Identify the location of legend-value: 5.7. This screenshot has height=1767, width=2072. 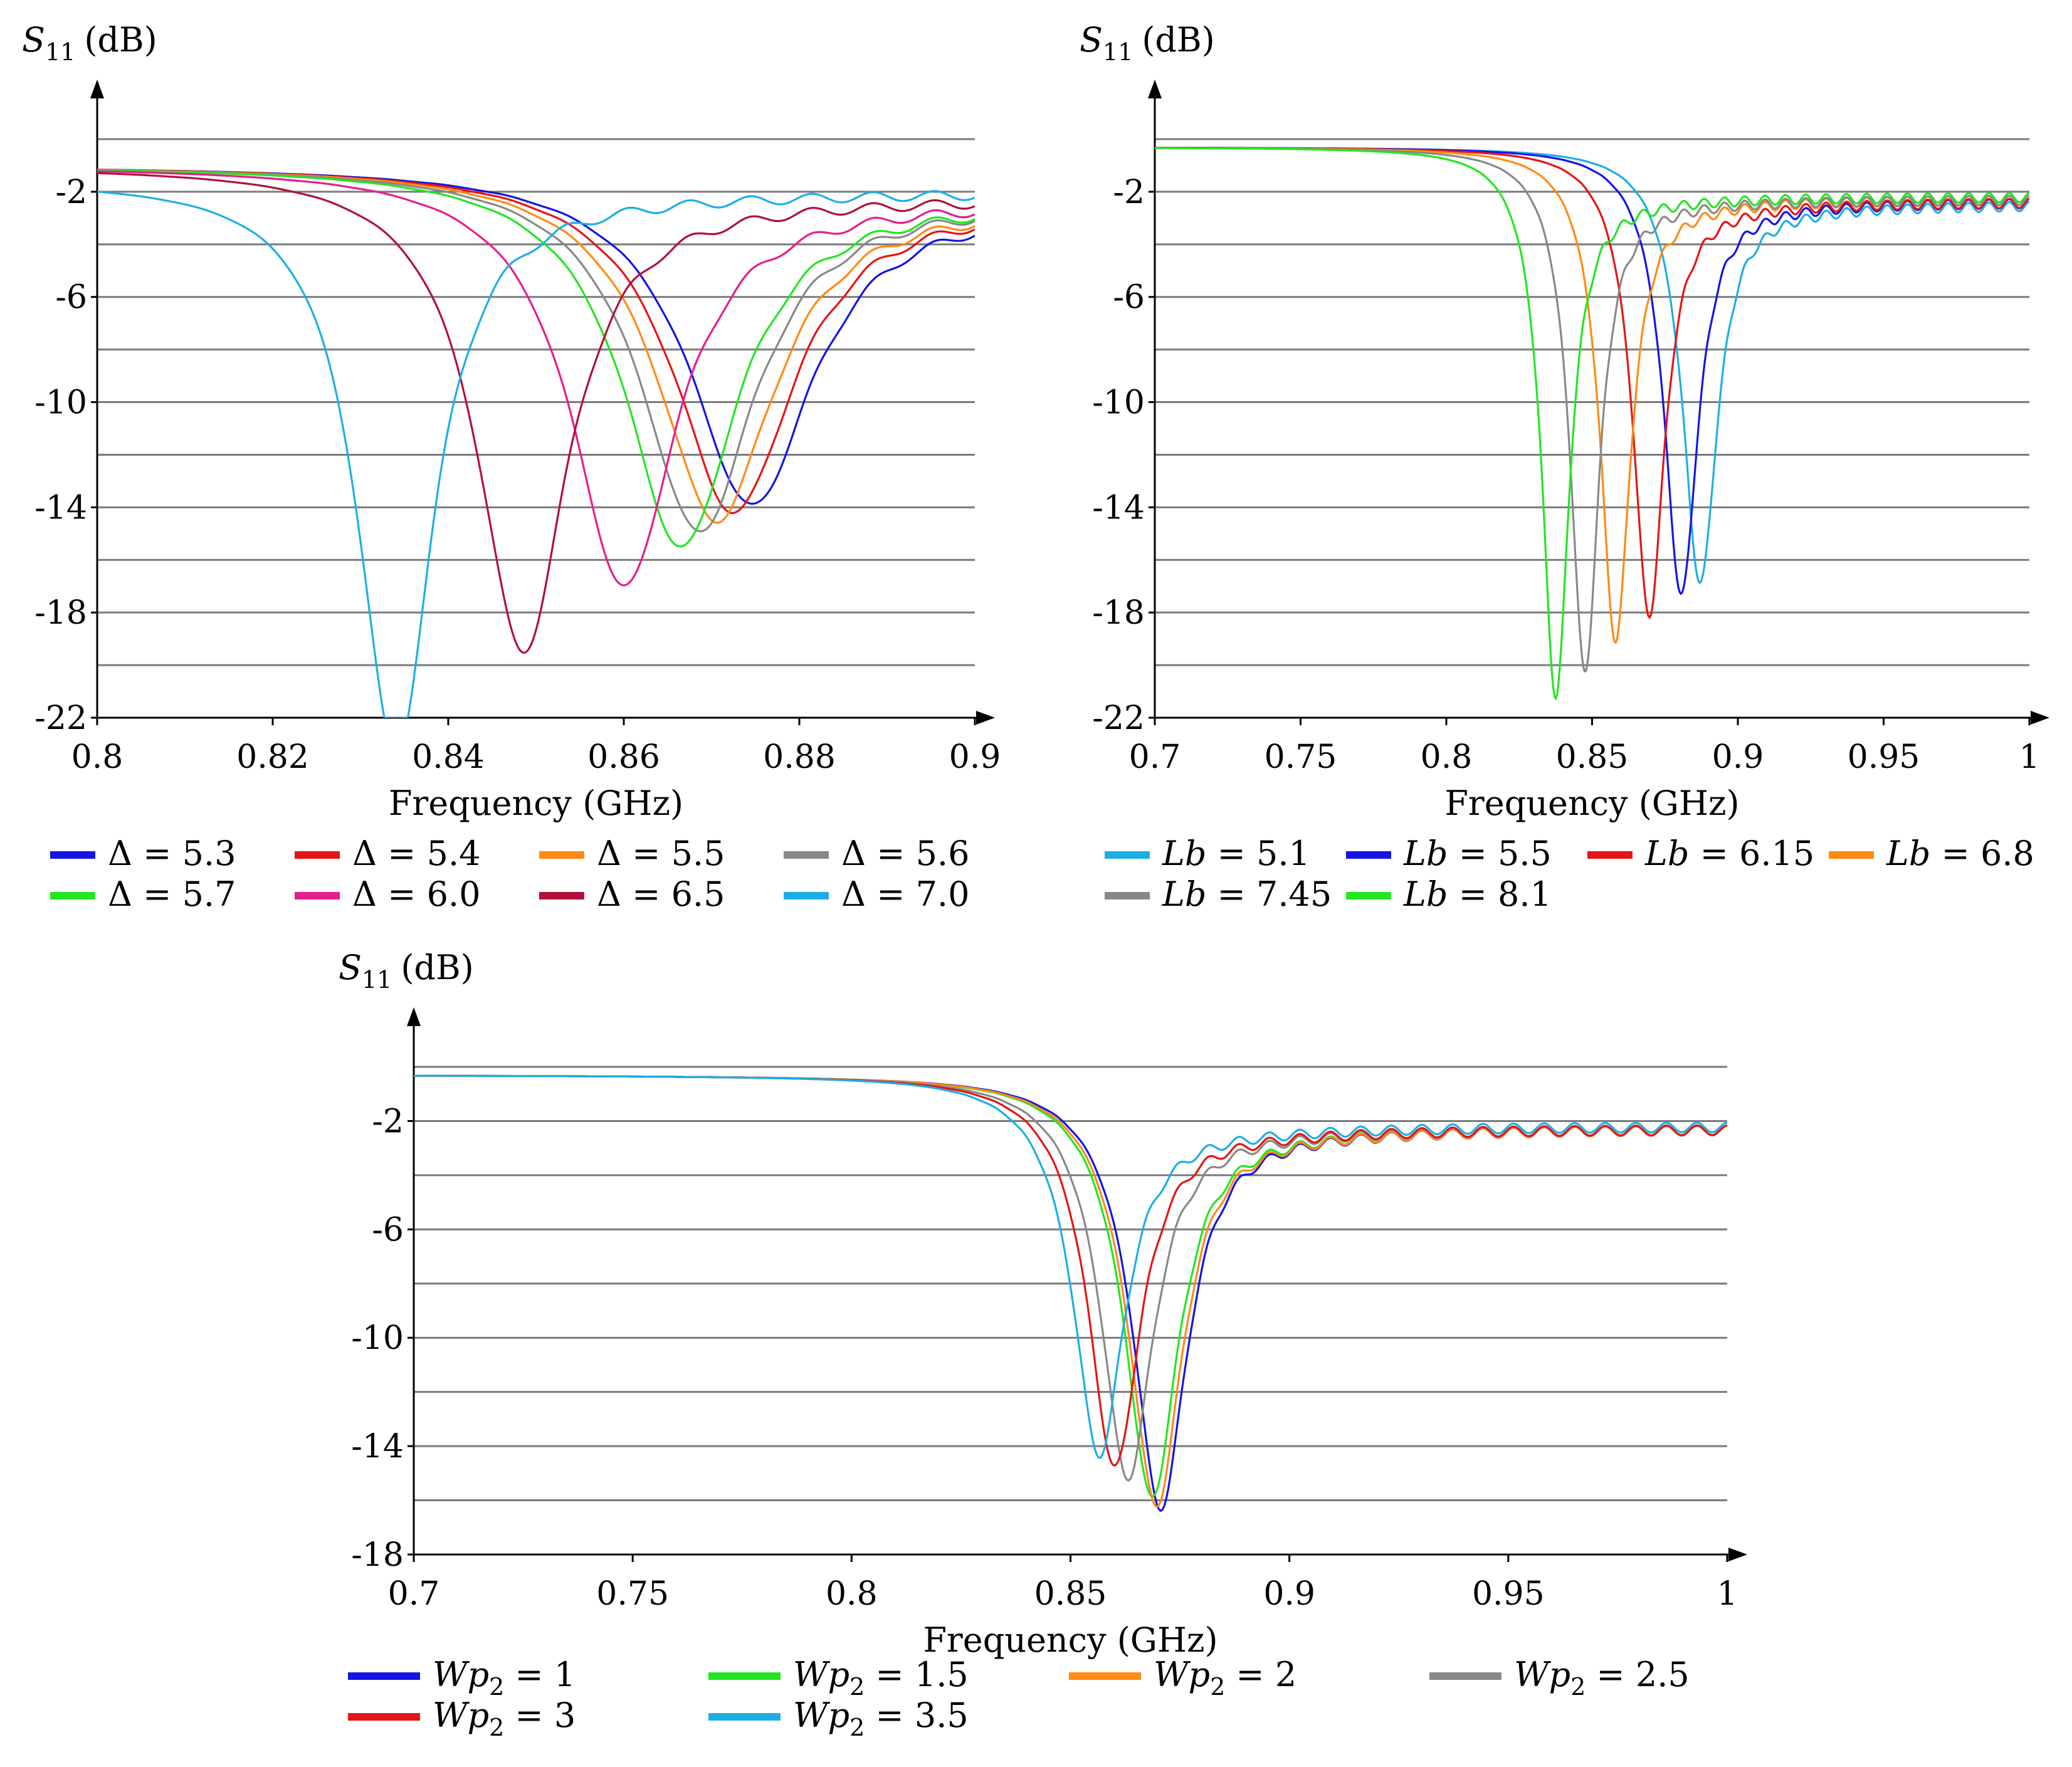
(209, 894).